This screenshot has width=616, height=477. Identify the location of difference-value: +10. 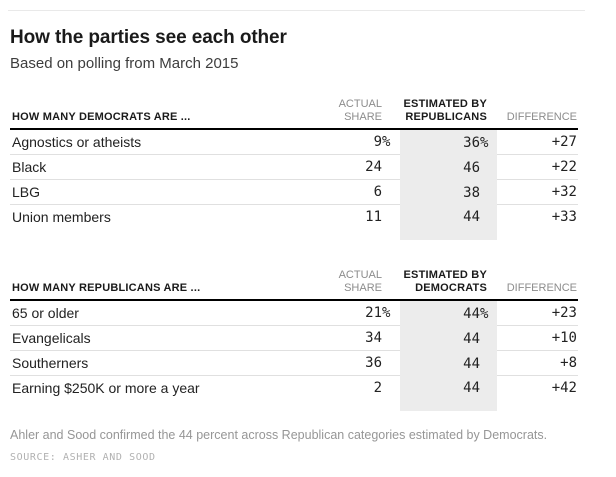
(537, 338).